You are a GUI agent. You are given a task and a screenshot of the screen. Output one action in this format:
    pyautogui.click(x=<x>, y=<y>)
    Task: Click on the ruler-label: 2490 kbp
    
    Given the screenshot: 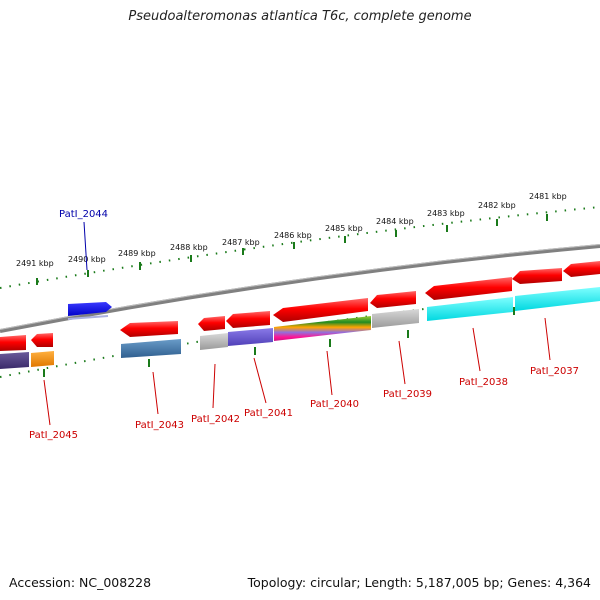 What is the action you would take?
    pyautogui.click(x=87, y=259)
    